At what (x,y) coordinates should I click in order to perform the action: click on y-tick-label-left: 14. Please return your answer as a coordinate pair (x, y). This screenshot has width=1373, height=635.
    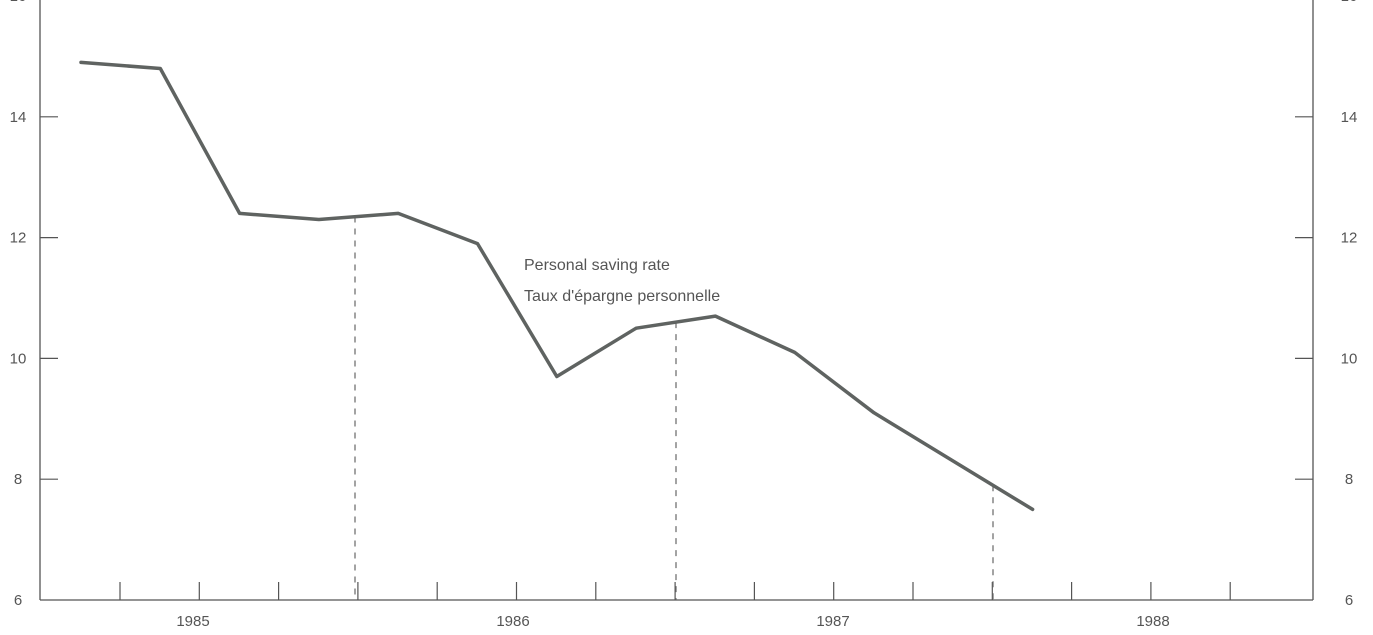
    Looking at the image, I should click on (18, 117).